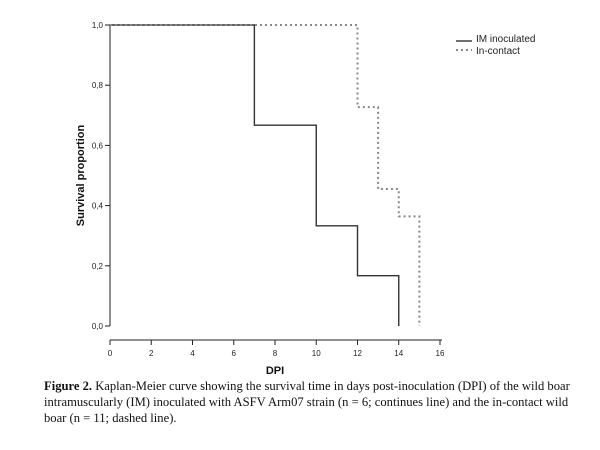 This screenshot has height=450, width=600. What do you see at coordinates (505, 39) in the screenshot?
I see `legend-label: IM inoculated` at bounding box center [505, 39].